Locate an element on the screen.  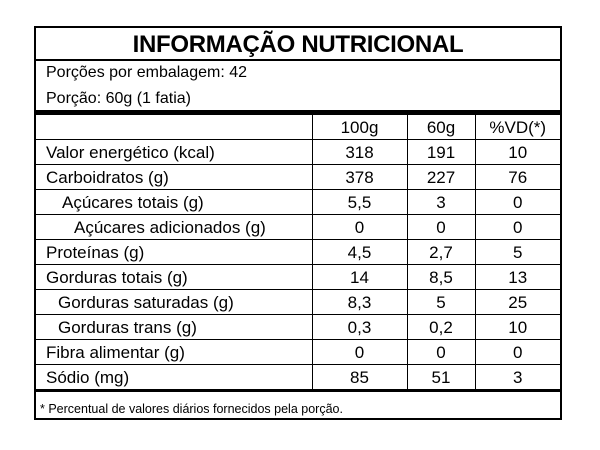
thick-divider is located at coordinates (298, 112).